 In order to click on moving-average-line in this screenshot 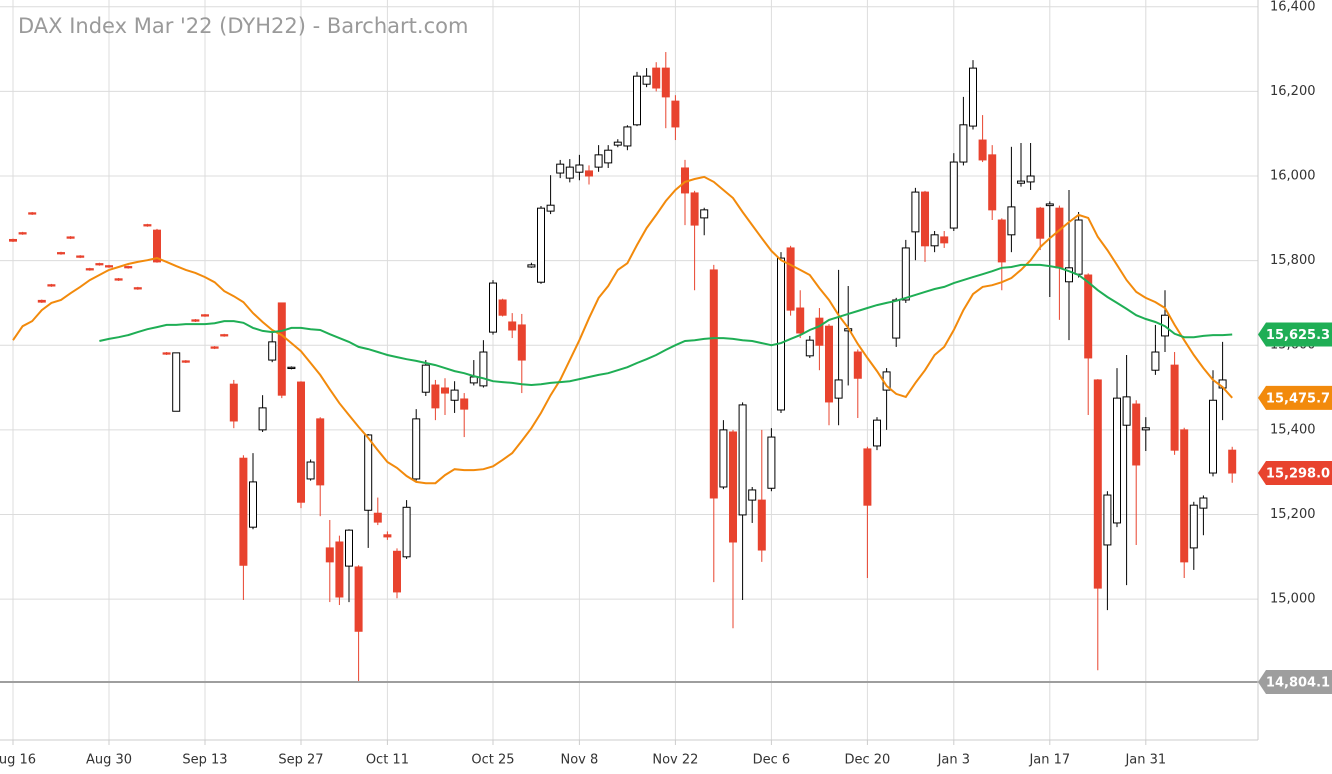, I will do `click(666, 325)`.